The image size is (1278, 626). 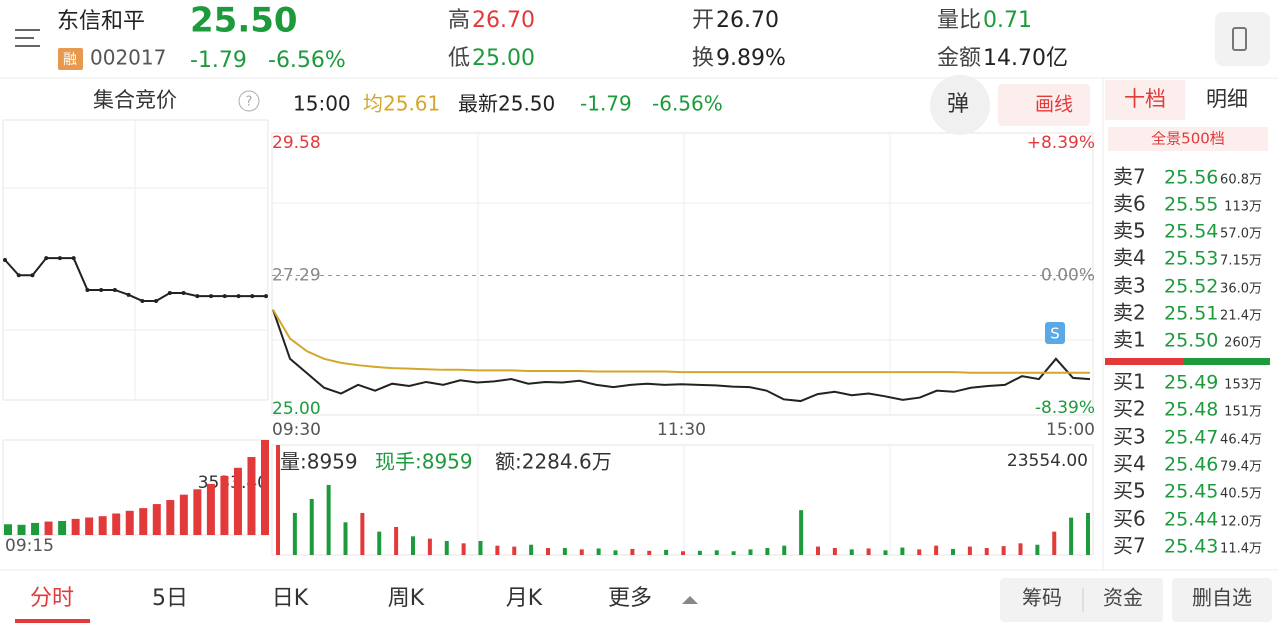 What do you see at coordinates (959, 20) in the screenshot?
I see `stat-label: 量比` at bounding box center [959, 20].